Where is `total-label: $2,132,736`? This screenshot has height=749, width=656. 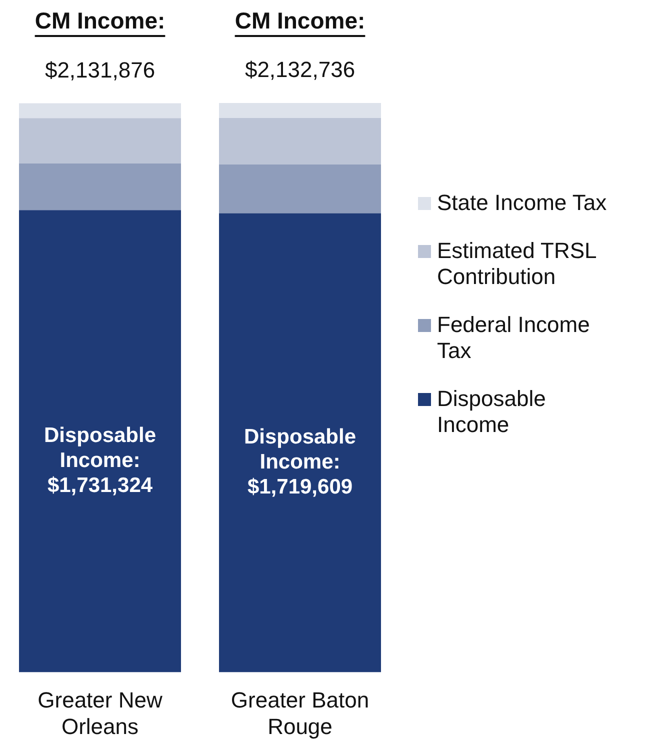 total-label: $2,132,736 is located at coordinates (300, 69).